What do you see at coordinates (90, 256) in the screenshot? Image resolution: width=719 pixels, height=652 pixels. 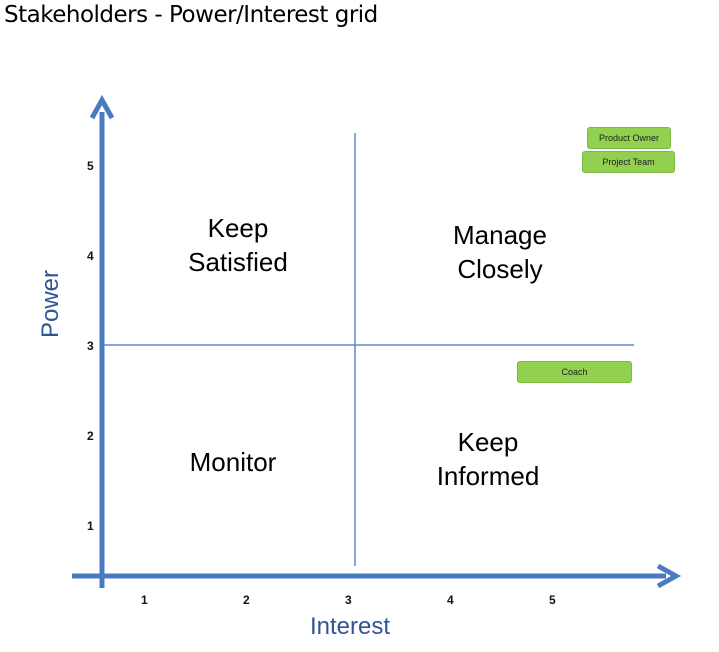 I see `y-tick-4: 4` at bounding box center [90, 256].